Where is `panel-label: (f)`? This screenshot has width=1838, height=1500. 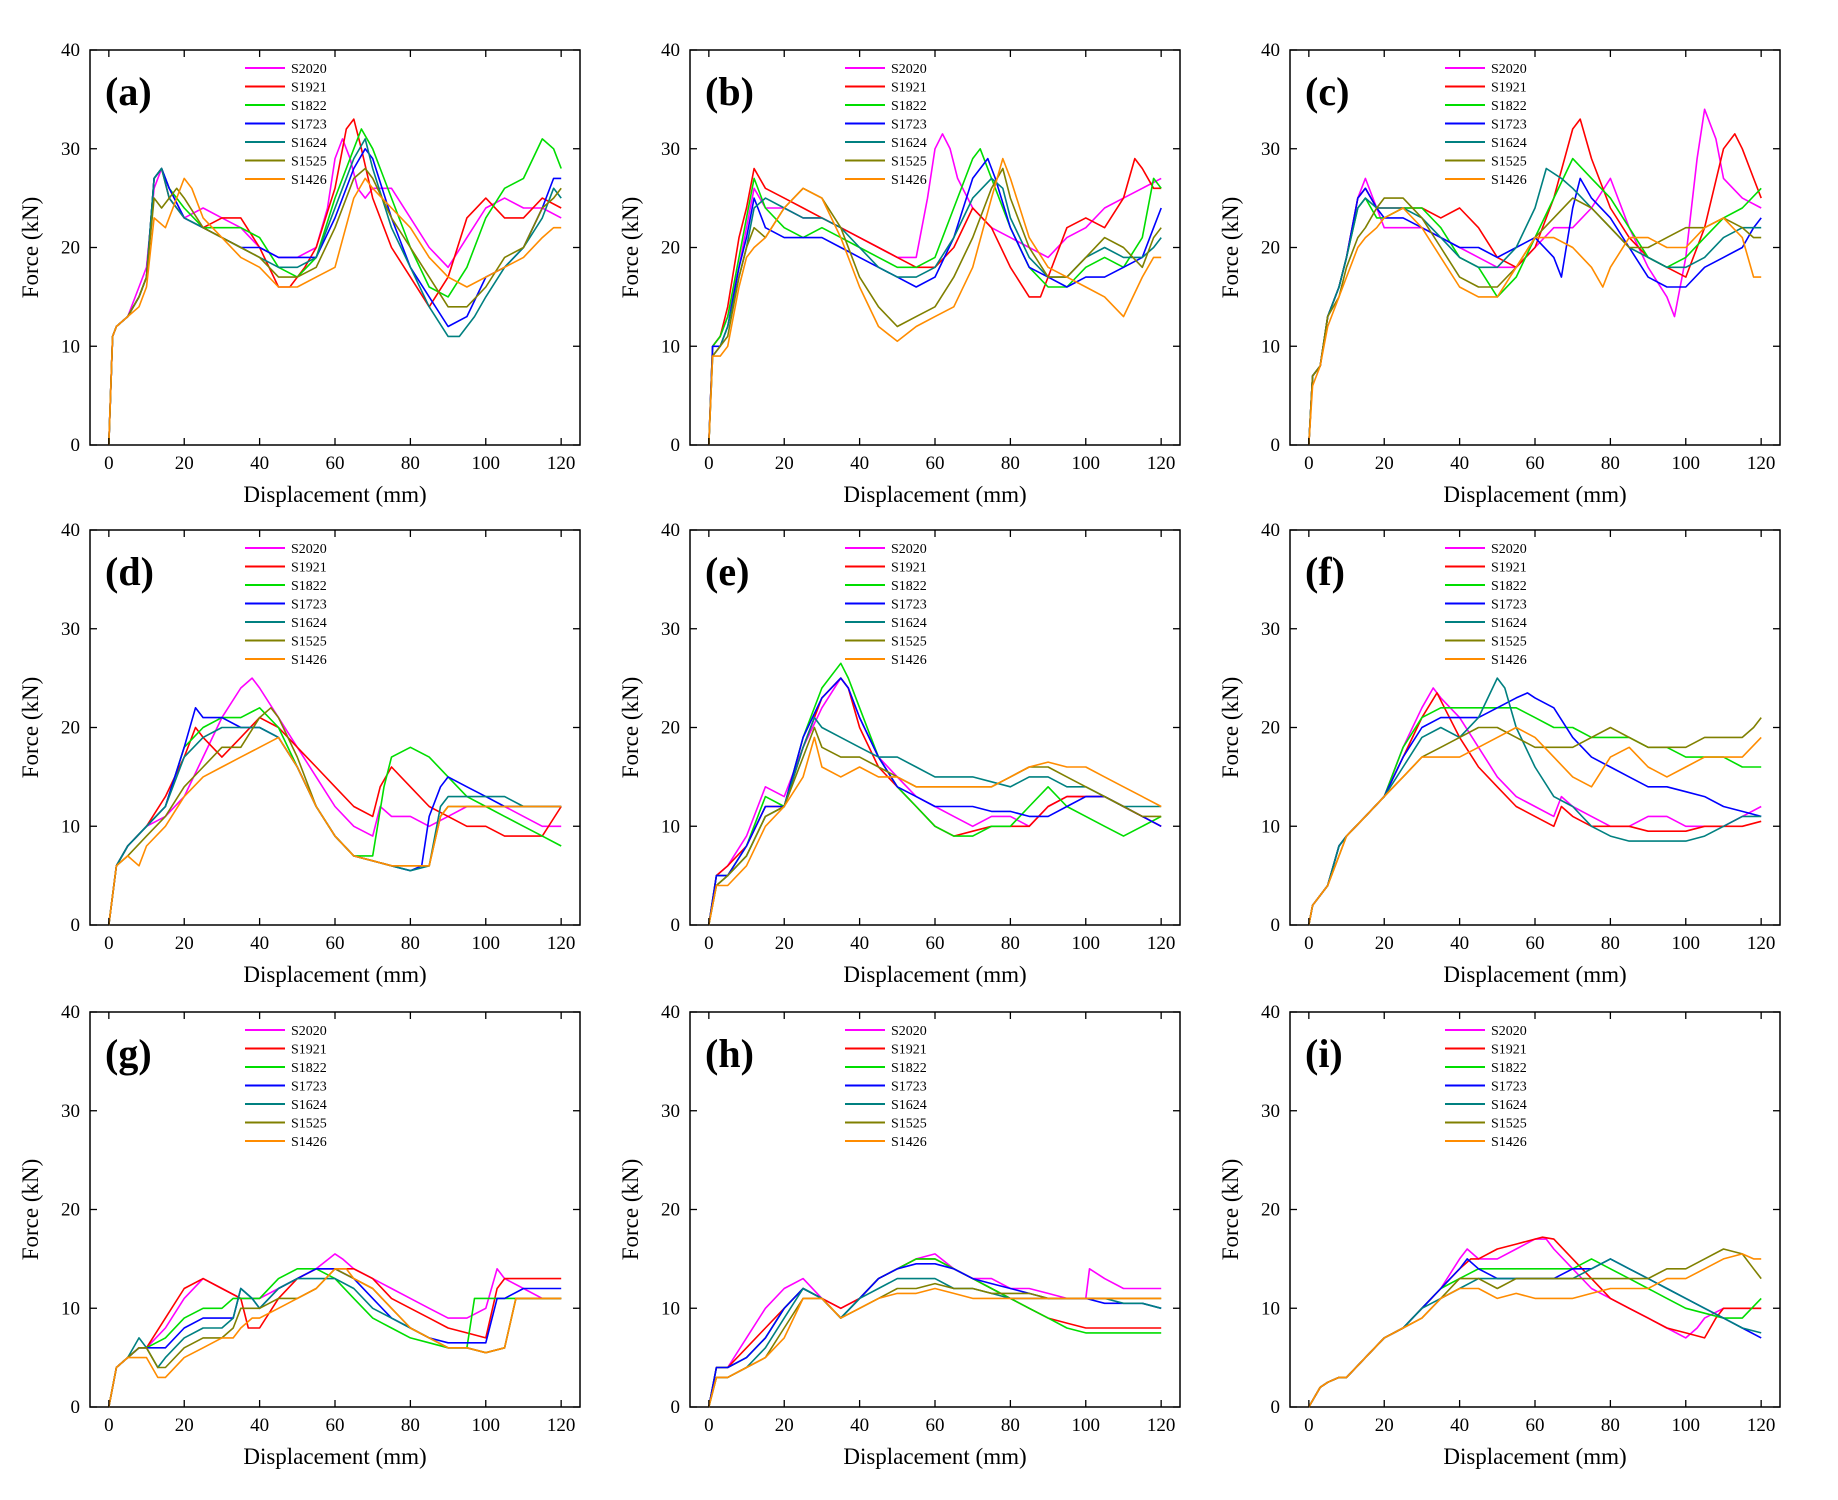
panel-label: (f) is located at coordinates (1325, 571).